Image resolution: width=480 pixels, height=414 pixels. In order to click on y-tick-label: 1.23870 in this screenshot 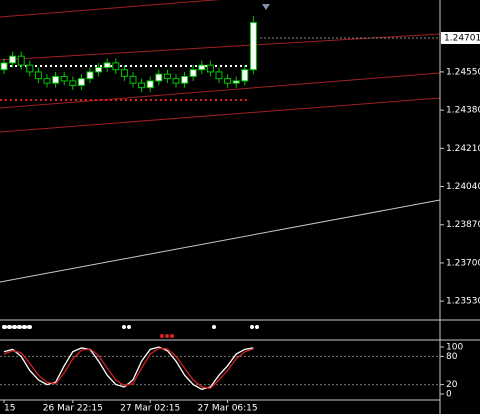, I will do `click(463, 225)`.